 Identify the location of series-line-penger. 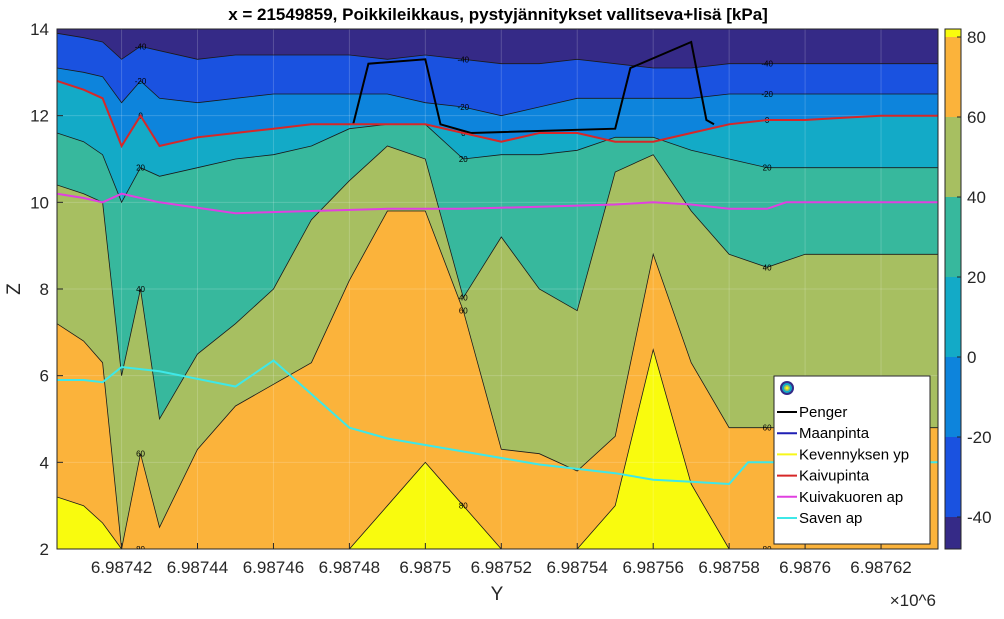
(533, 87).